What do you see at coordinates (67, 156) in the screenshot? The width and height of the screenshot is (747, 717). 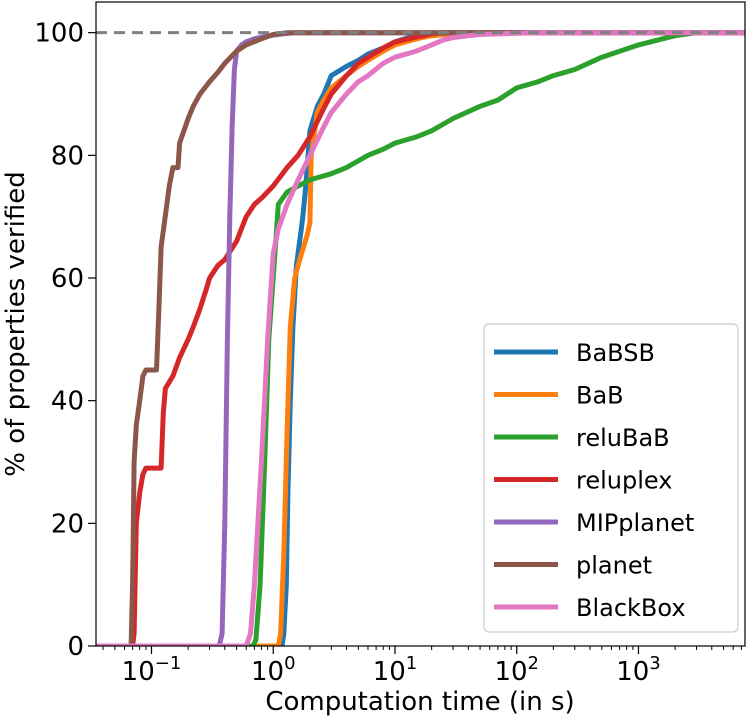 I see `y-tick-label: 80` at bounding box center [67, 156].